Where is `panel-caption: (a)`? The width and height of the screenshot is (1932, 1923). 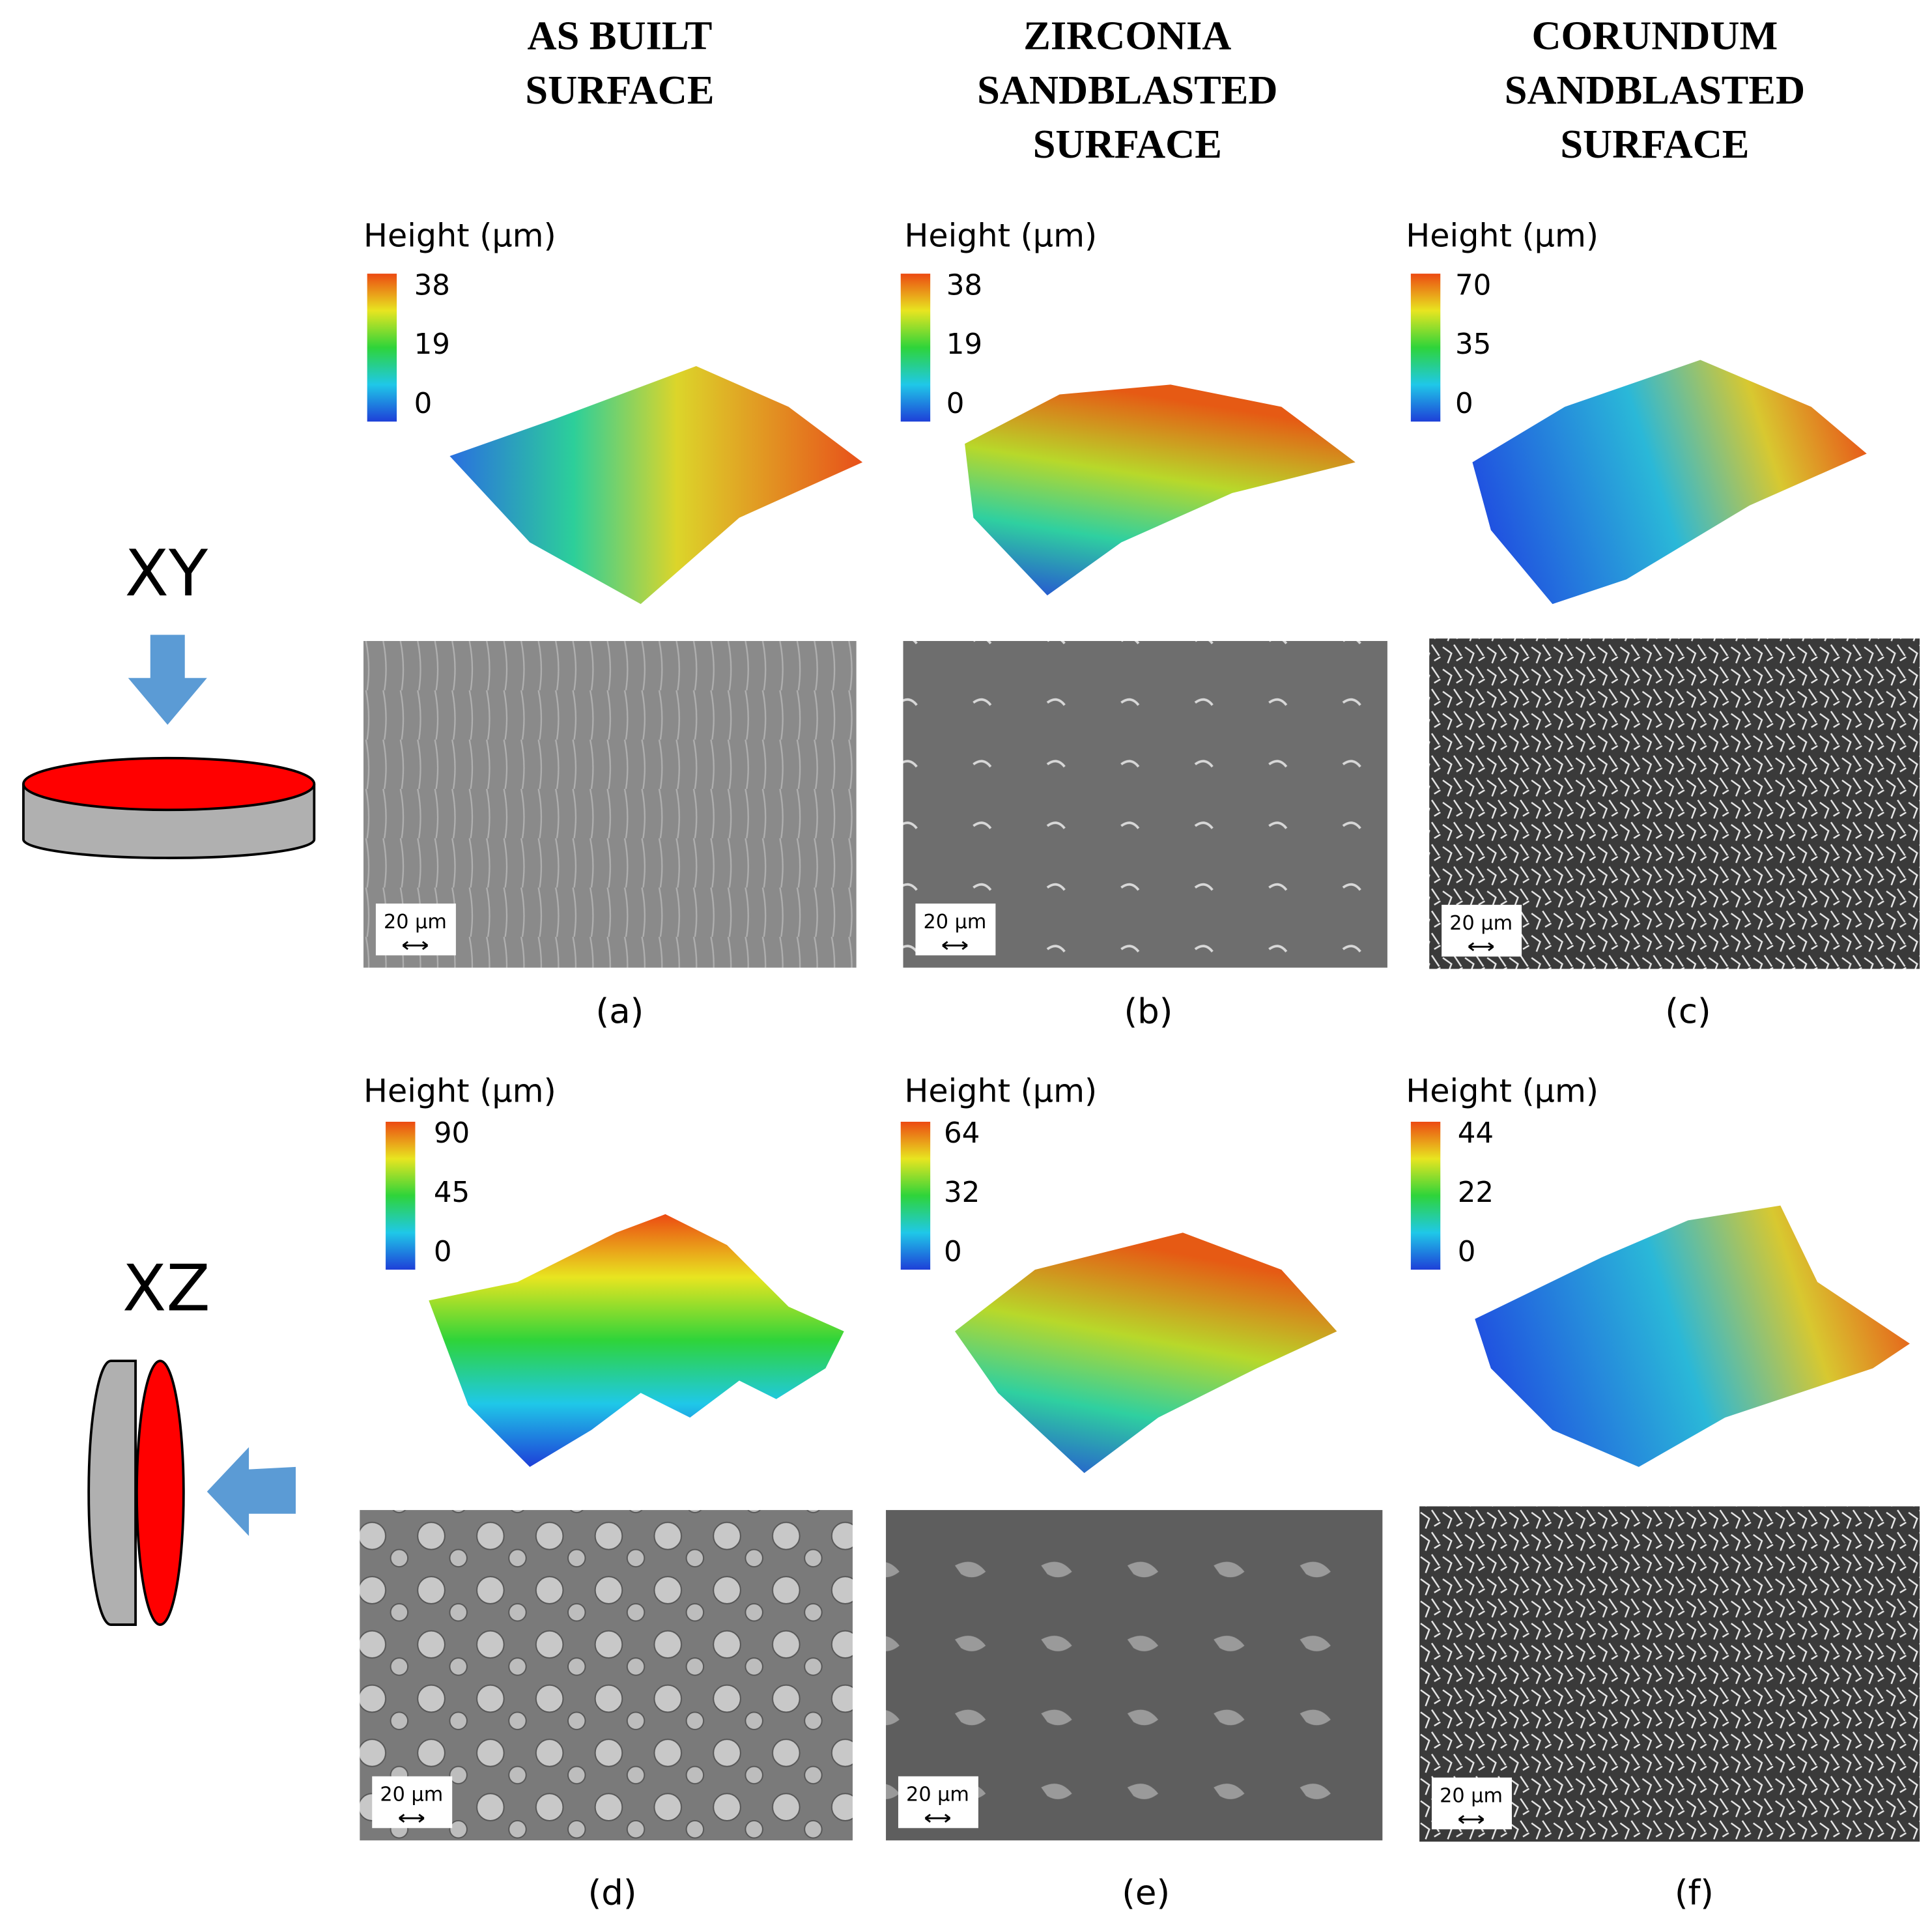
panel-caption: (a) is located at coordinates (620, 1012).